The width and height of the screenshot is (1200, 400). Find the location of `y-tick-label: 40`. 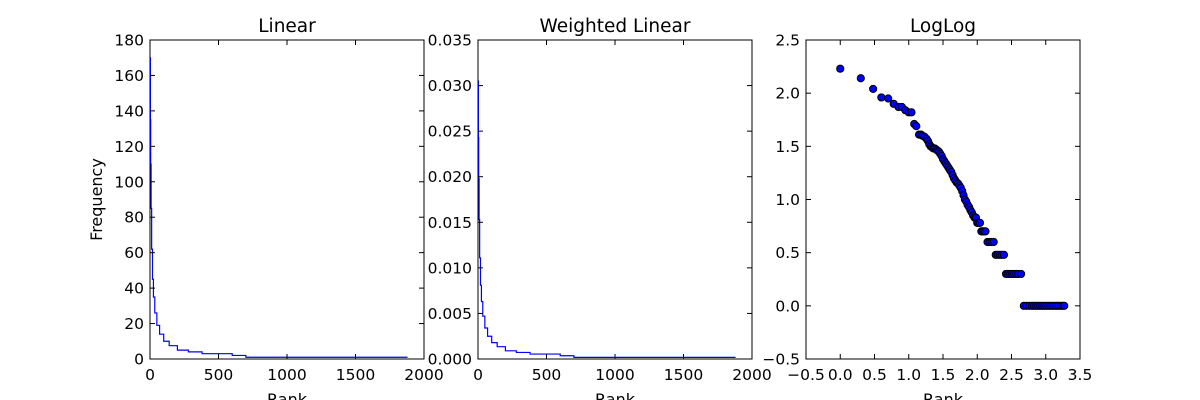

y-tick-label: 40 is located at coordinates (134, 289).